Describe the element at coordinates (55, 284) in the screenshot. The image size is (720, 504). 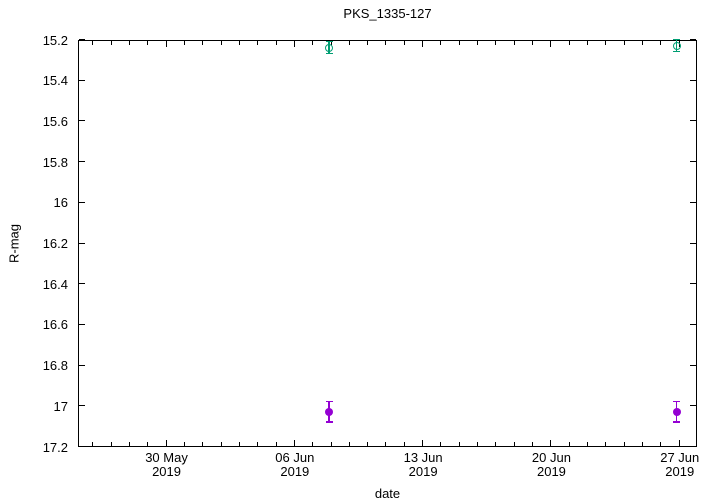
I see `y-tick-label: 16.4` at that location.